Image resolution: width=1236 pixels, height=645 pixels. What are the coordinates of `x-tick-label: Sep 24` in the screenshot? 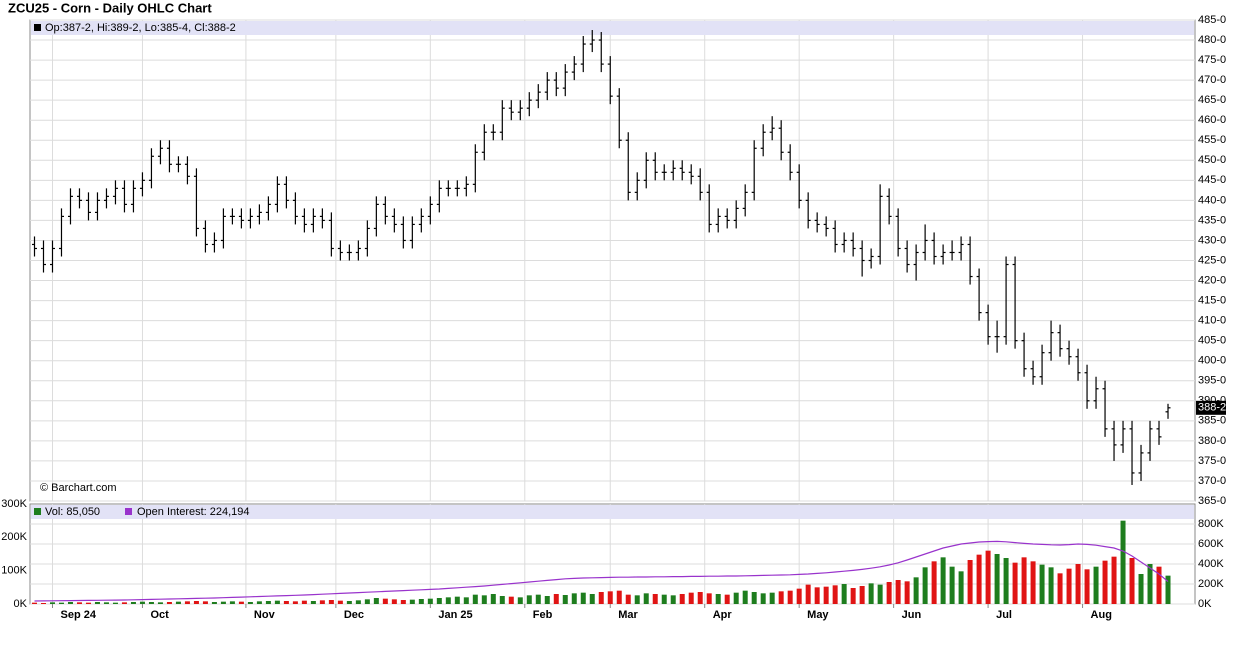 It's located at (78, 615).